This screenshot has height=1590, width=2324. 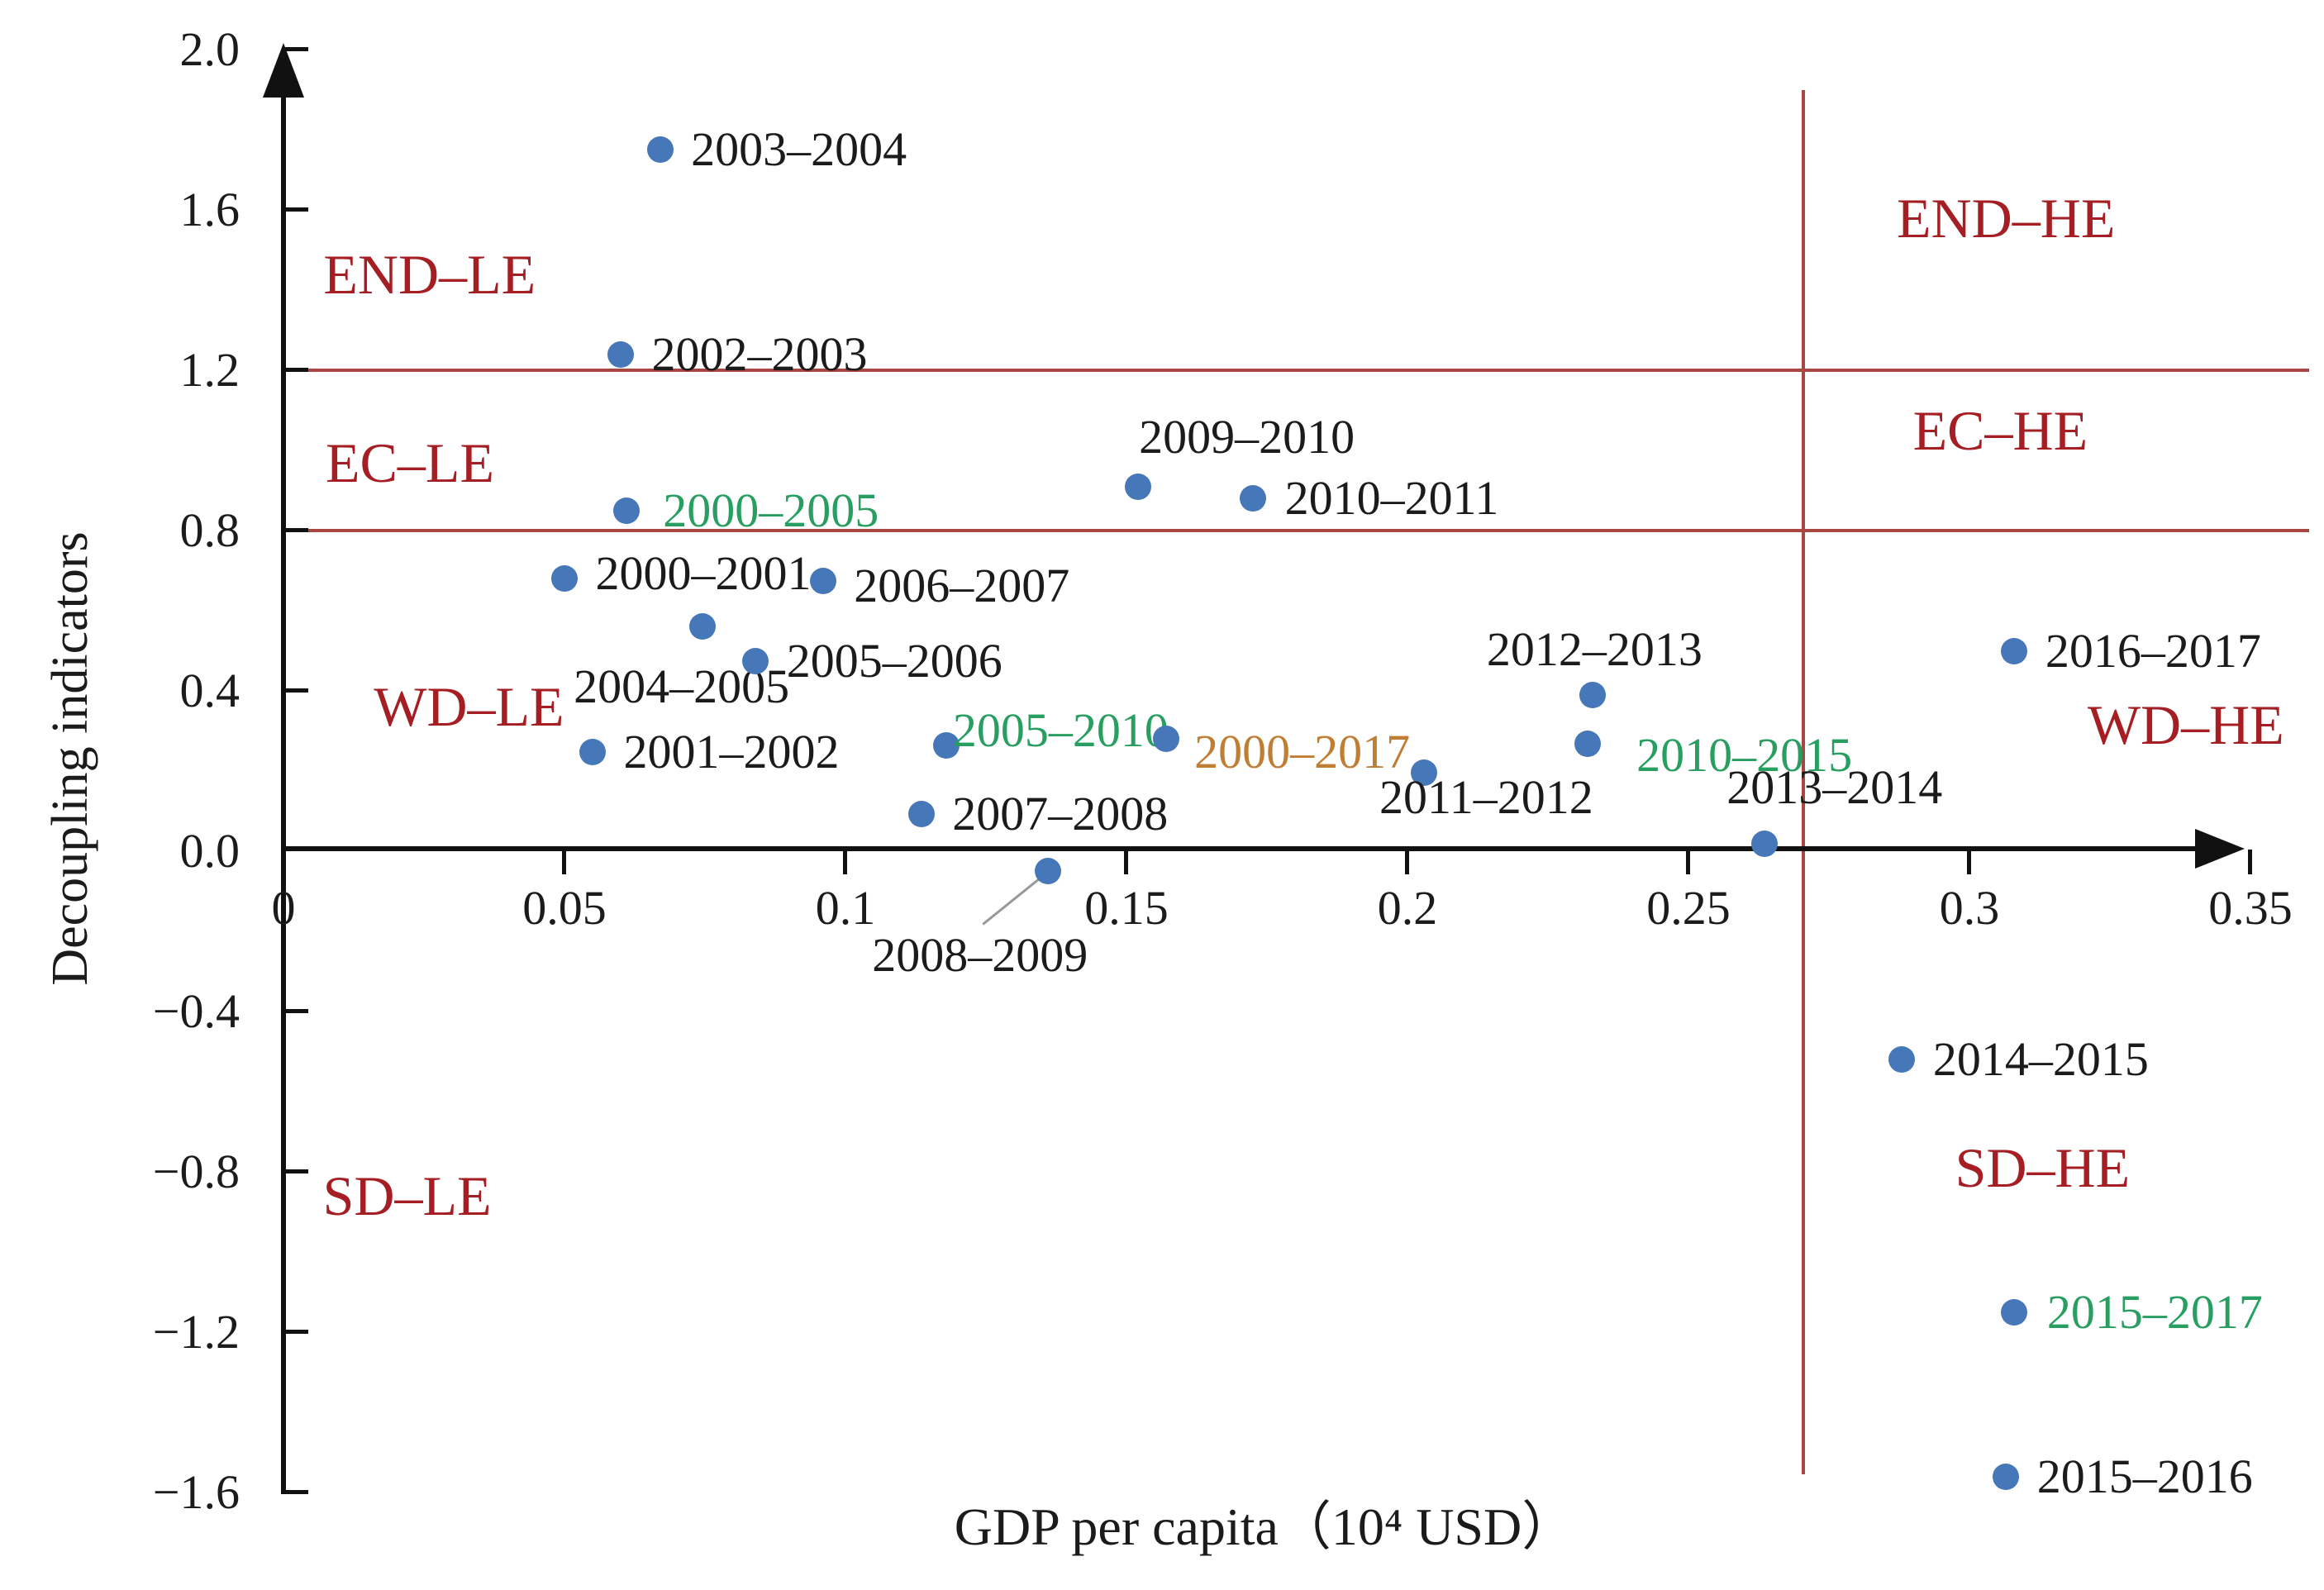 I want to click on quadrant-label: WD–HE, so click(x=2185, y=725).